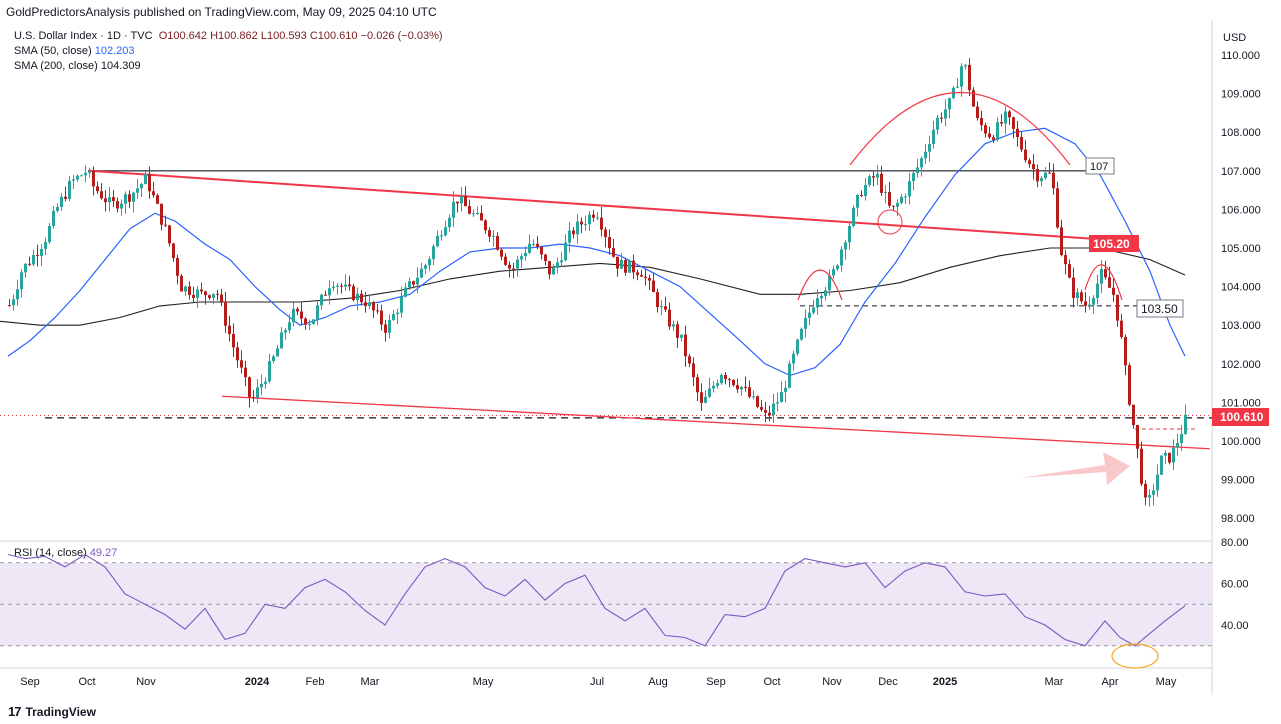 The image size is (1281, 724). I want to click on symbol-label: U.S. Dollar Index · 1D · TVC, so click(83, 36).